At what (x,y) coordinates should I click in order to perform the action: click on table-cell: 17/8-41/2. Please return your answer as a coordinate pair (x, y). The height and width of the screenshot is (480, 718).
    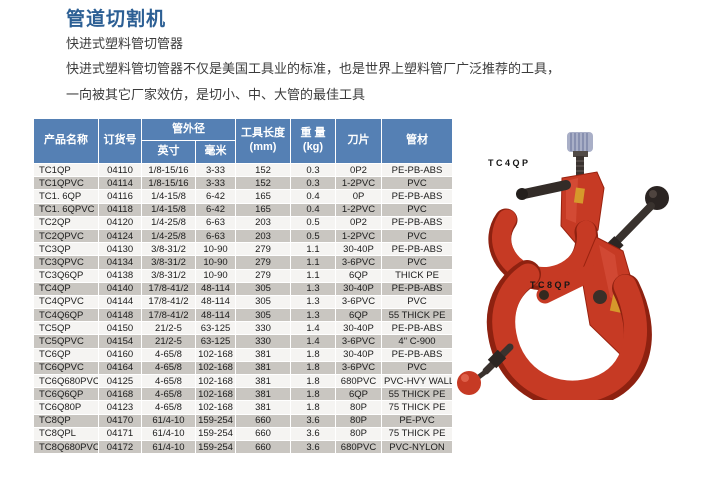
    Looking at the image, I should click on (168, 315).